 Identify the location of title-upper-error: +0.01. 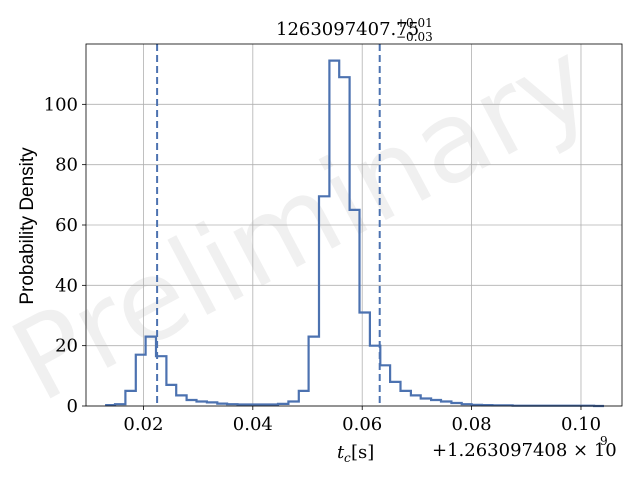
(414, 23).